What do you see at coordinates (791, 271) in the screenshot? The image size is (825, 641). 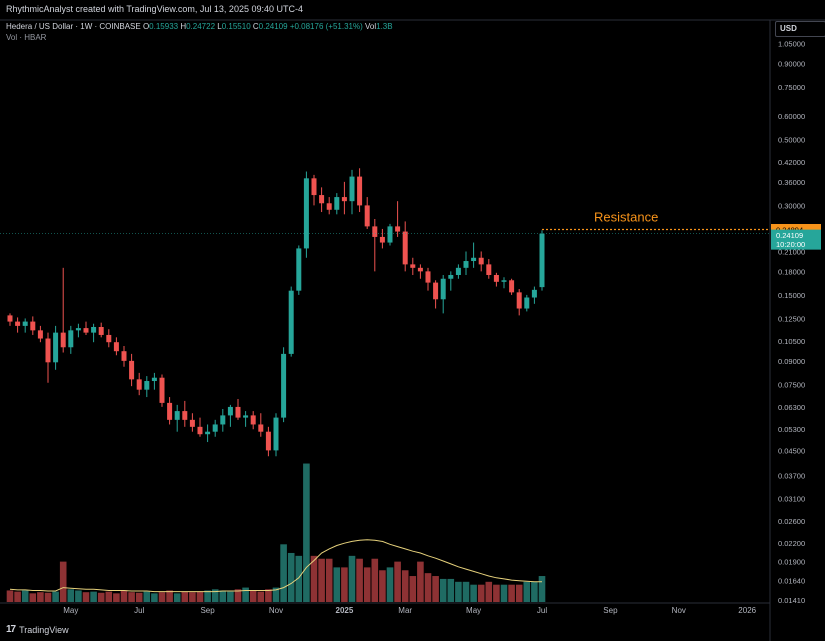 I see `price-tick-label: 0.18000` at bounding box center [791, 271].